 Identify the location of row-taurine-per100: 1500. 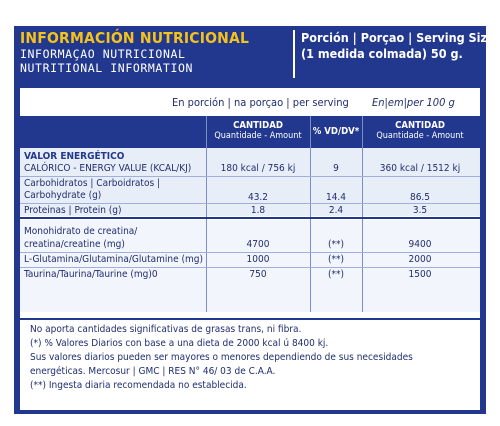
(420, 274).